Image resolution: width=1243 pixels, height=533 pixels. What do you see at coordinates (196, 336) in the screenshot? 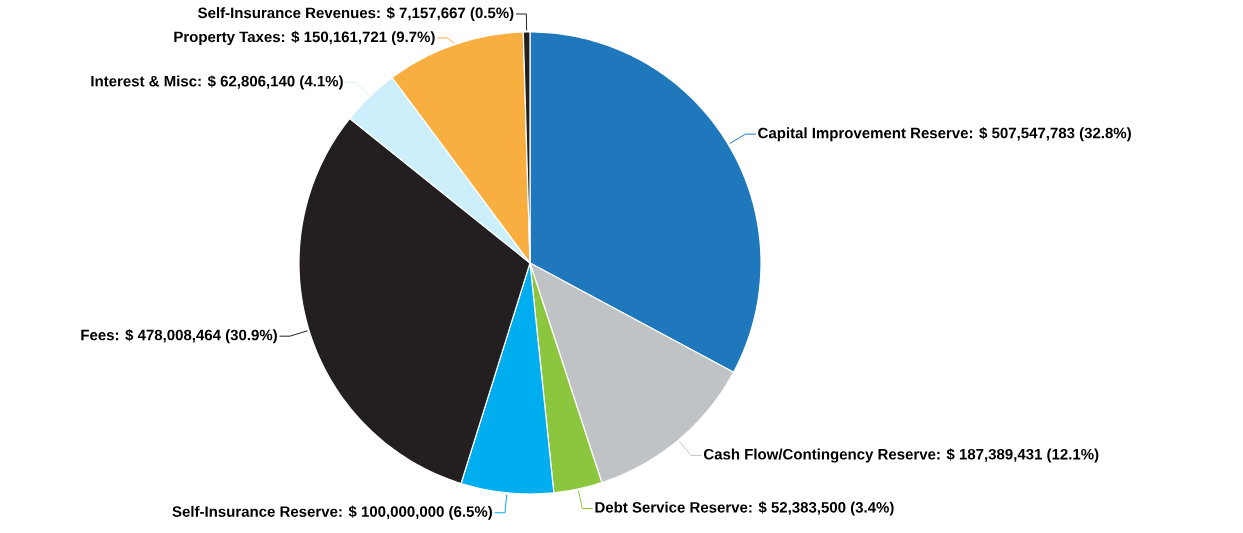
I see `data-label: : $ 478,008,464 (30.9%)` at bounding box center [196, 336].